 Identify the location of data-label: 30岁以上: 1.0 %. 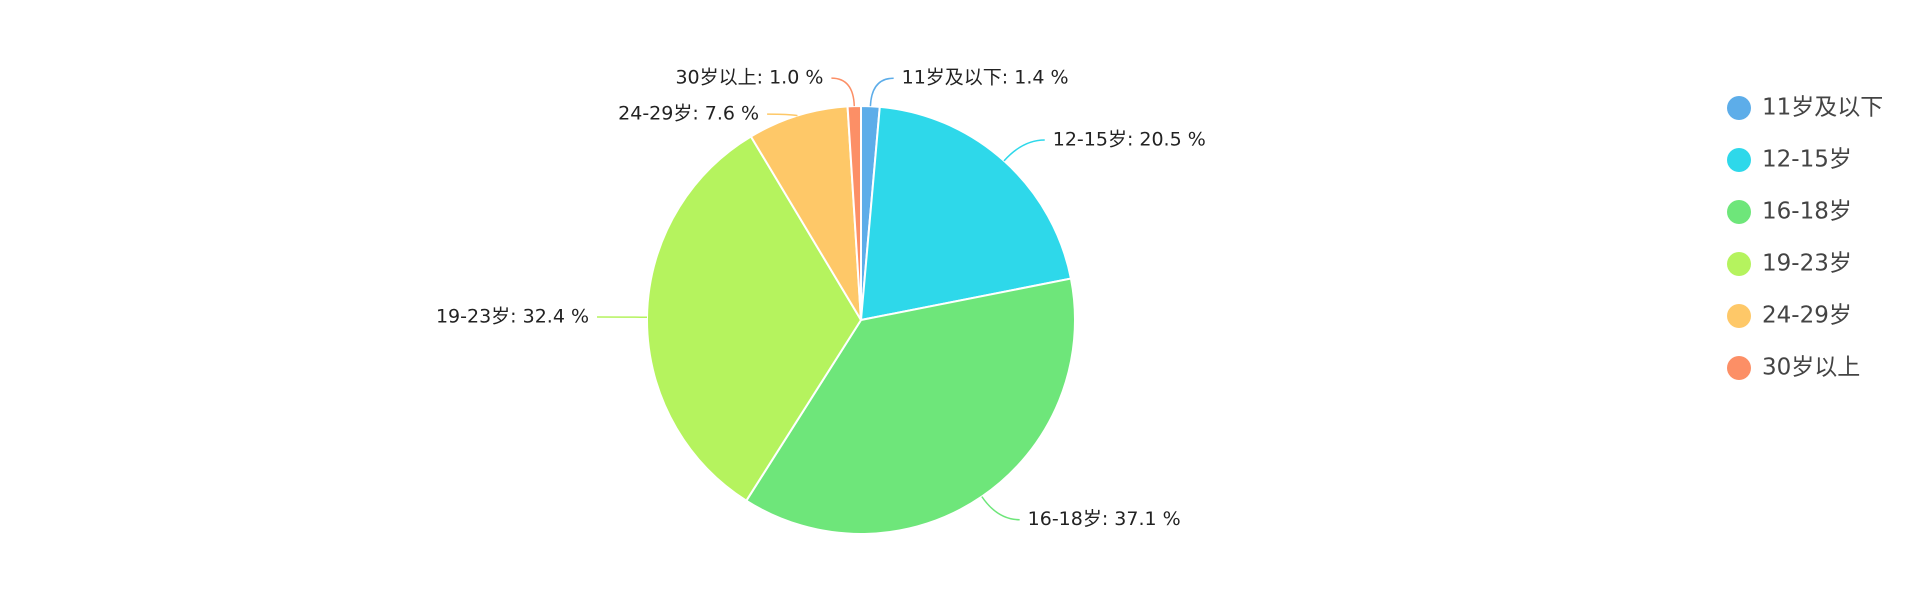
(749, 78).